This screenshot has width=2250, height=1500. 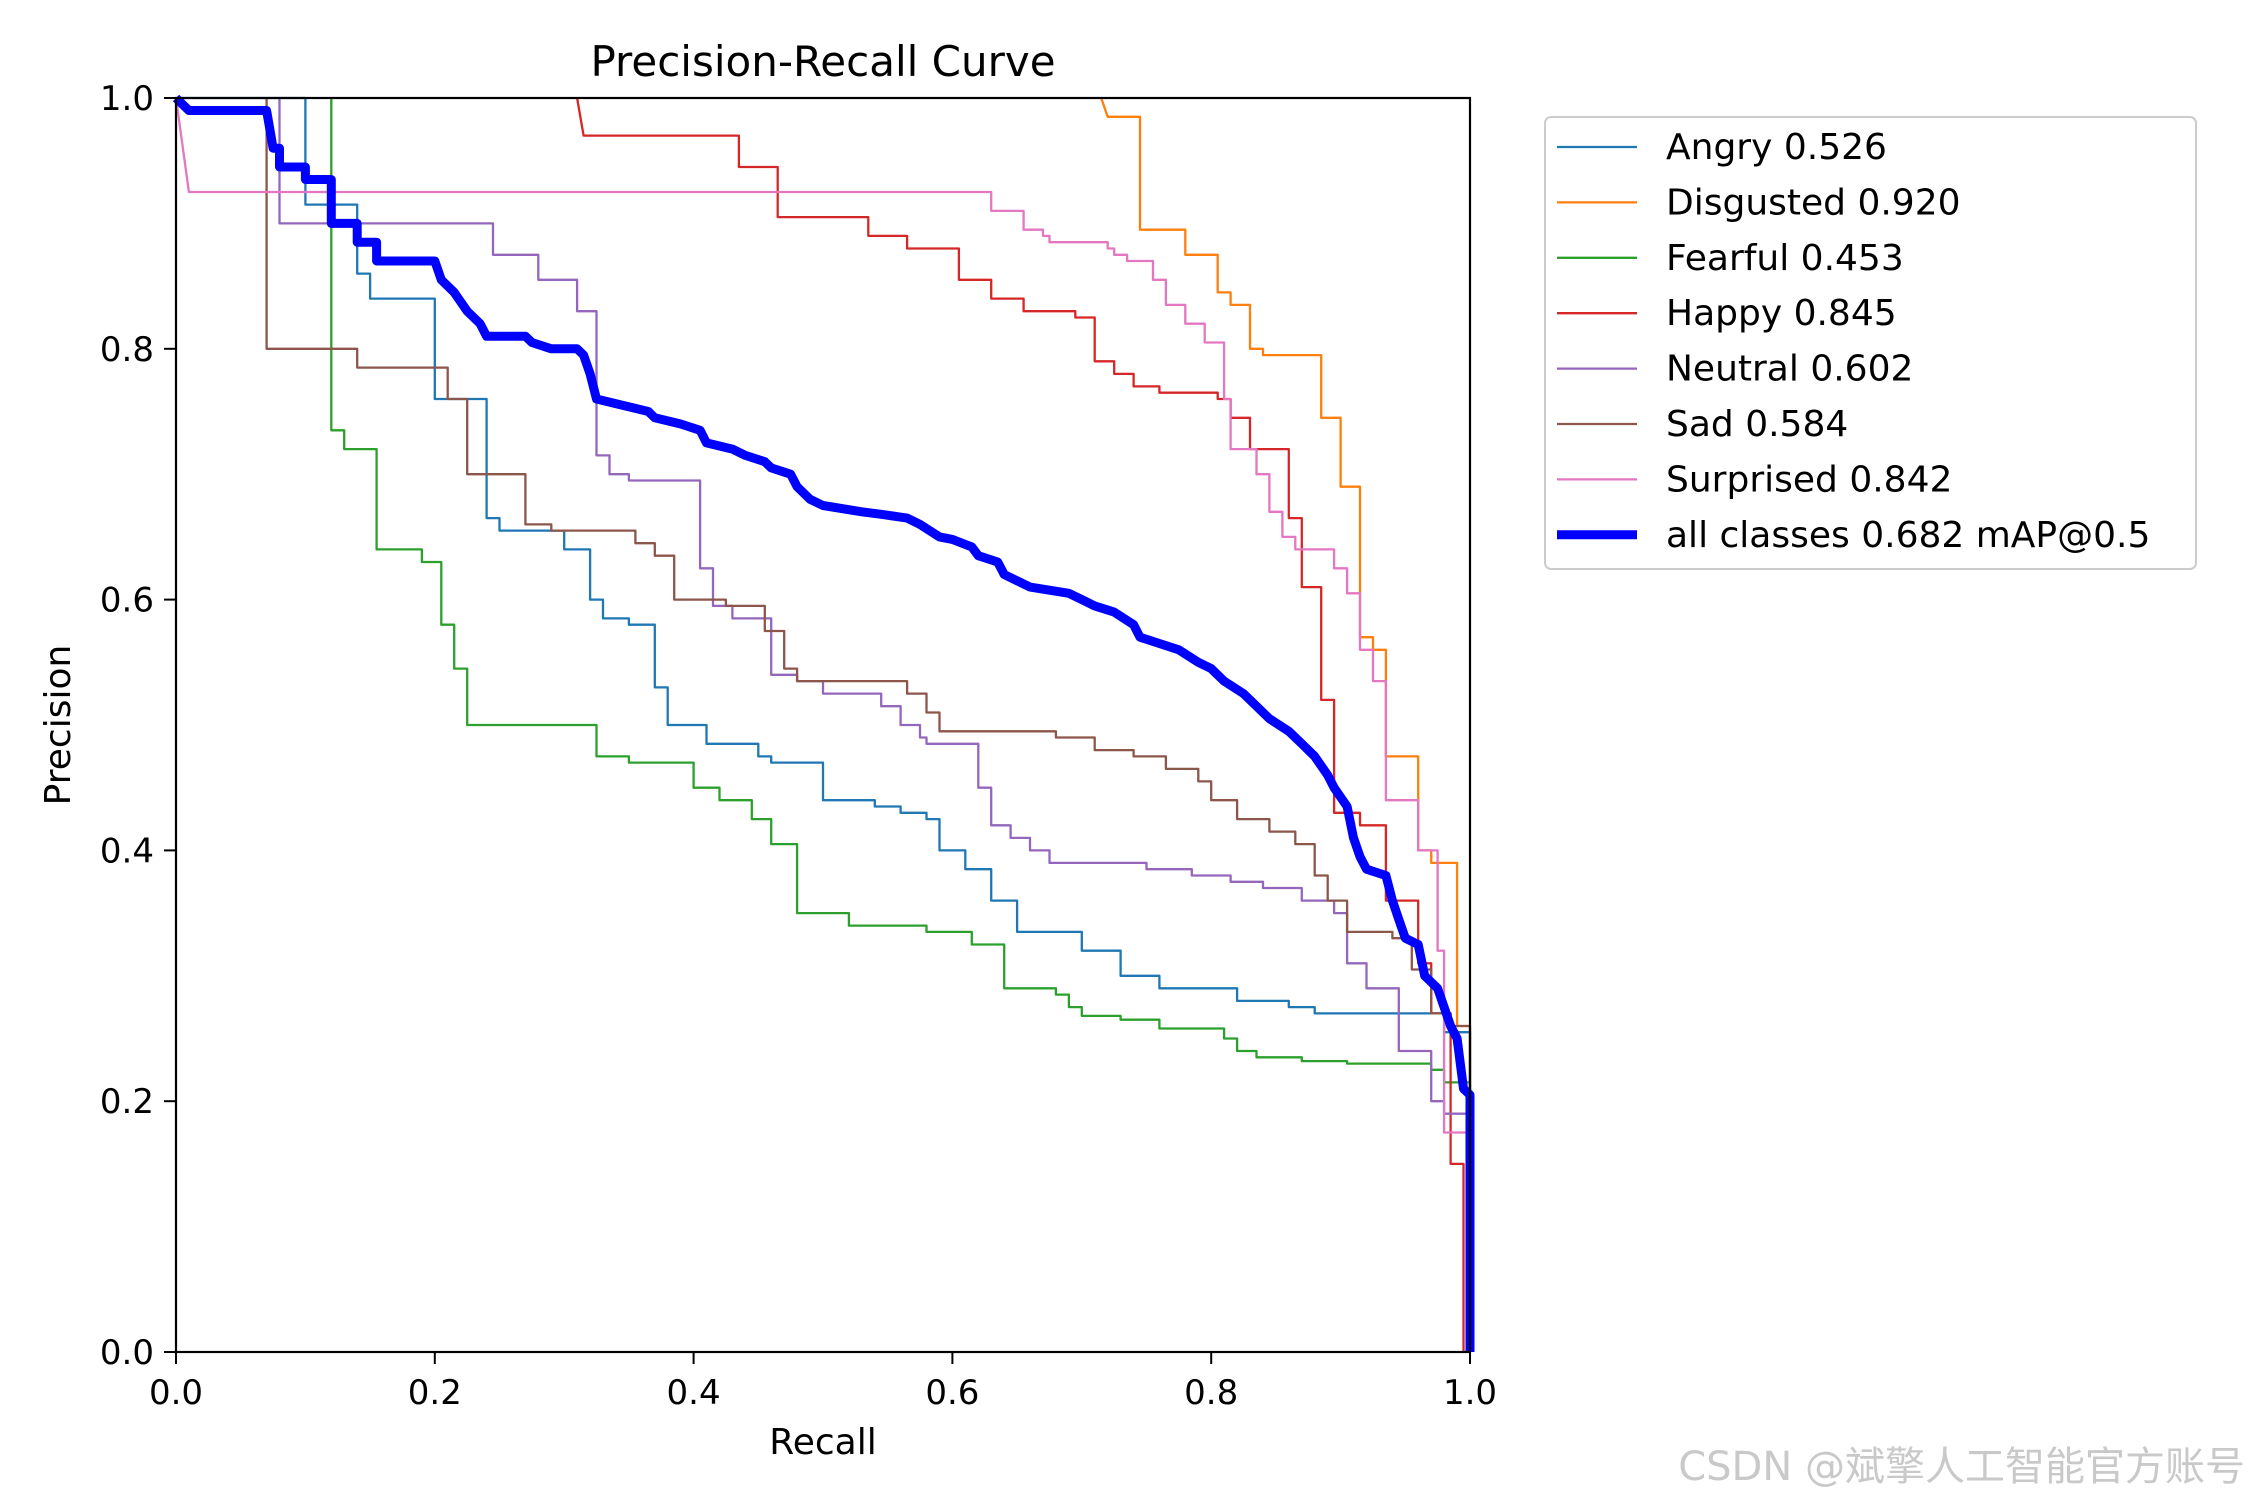 I want to click on y-tick-label: 0.0, so click(x=127, y=1353).